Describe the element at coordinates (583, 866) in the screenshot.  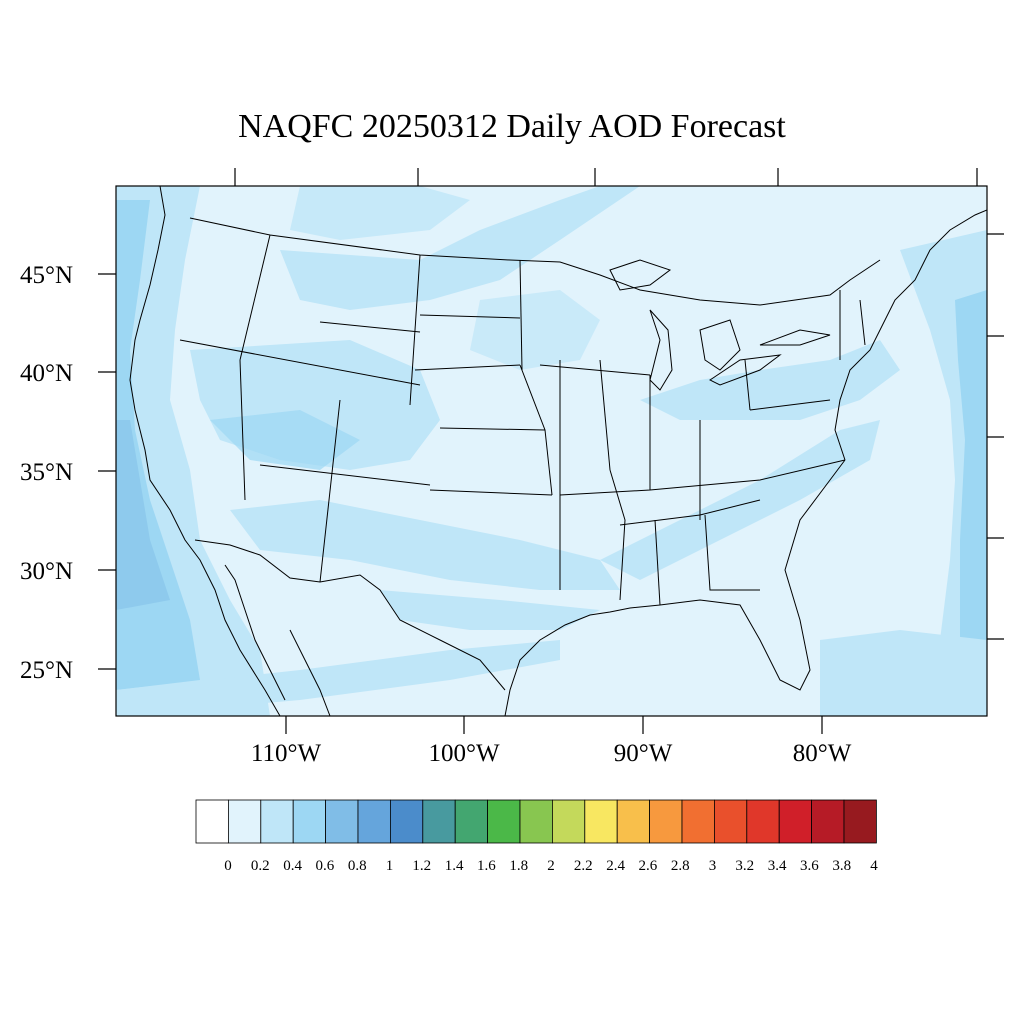
I see `colorbar-label: 2.2` at that location.